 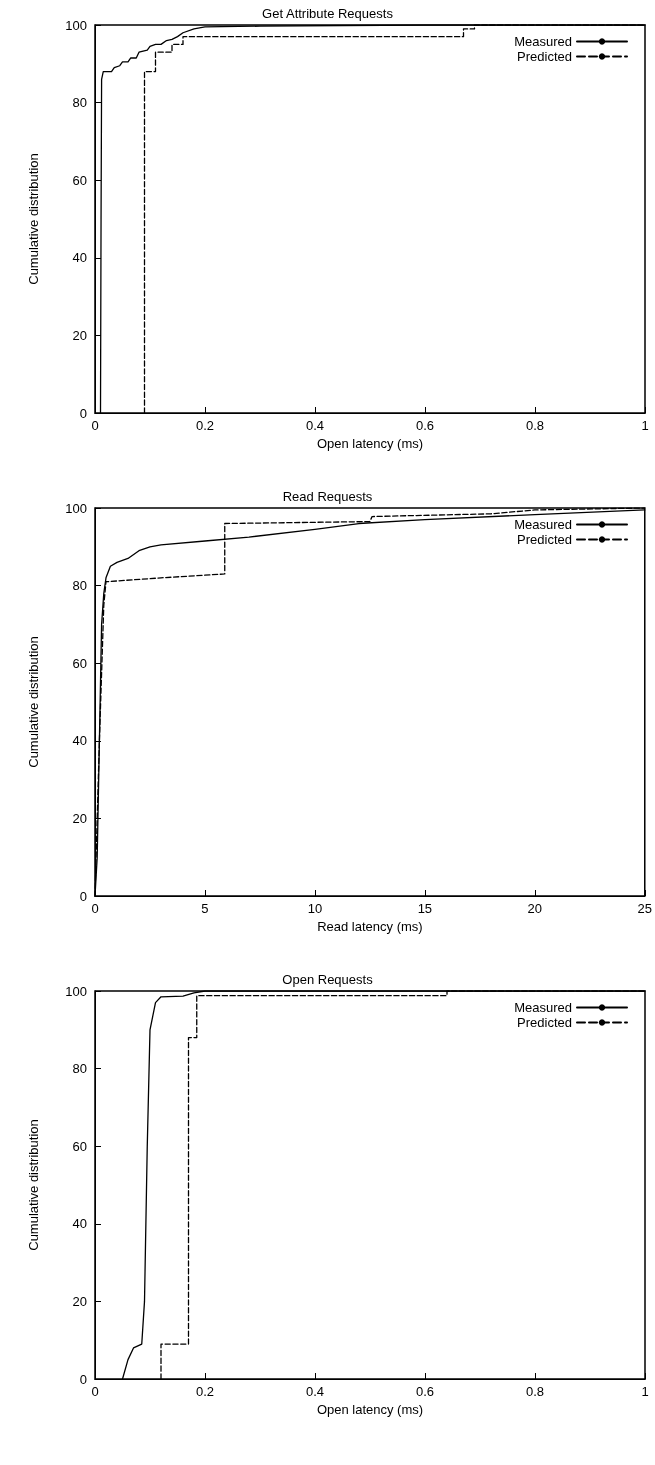 I want to click on x-tick-label: 20, so click(x=535, y=908).